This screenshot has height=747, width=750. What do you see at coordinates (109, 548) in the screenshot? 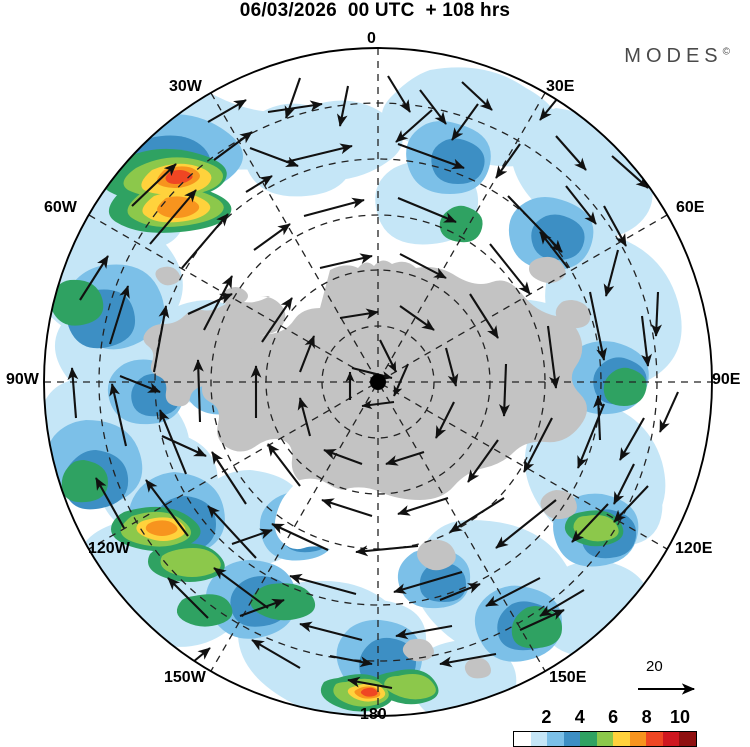
I see `lon-label-120w: 120W` at bounding box center [109, 548].